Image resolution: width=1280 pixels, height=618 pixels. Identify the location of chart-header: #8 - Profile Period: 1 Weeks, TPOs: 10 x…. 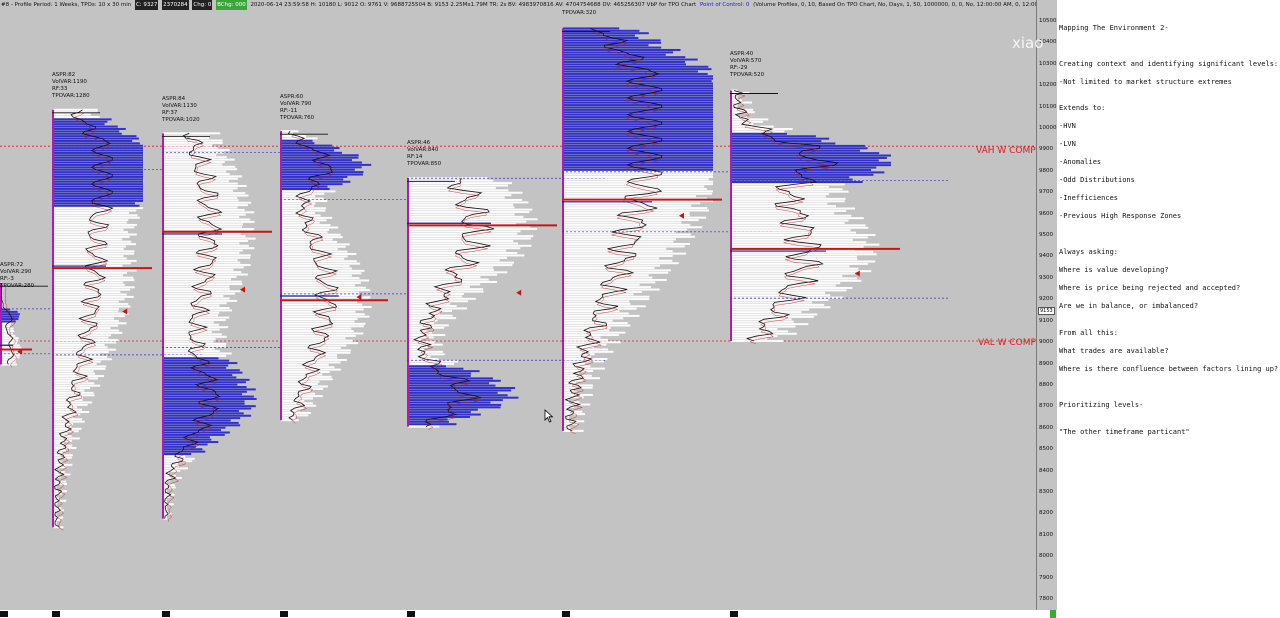
(518, 5).